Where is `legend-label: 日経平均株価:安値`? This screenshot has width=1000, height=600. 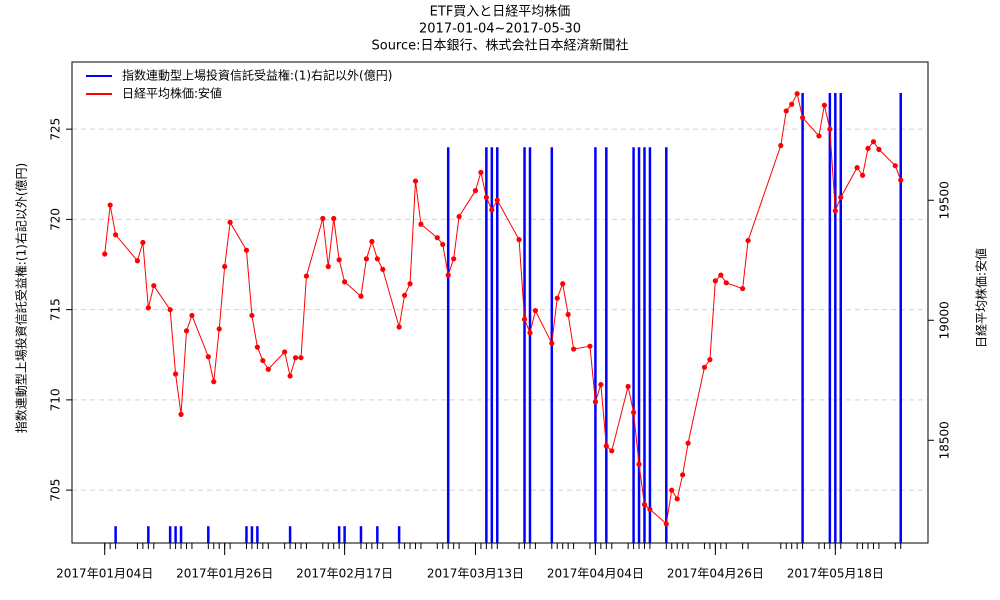 legend-label: 日経平均株価:安値 is located at coordinates (172, 93).